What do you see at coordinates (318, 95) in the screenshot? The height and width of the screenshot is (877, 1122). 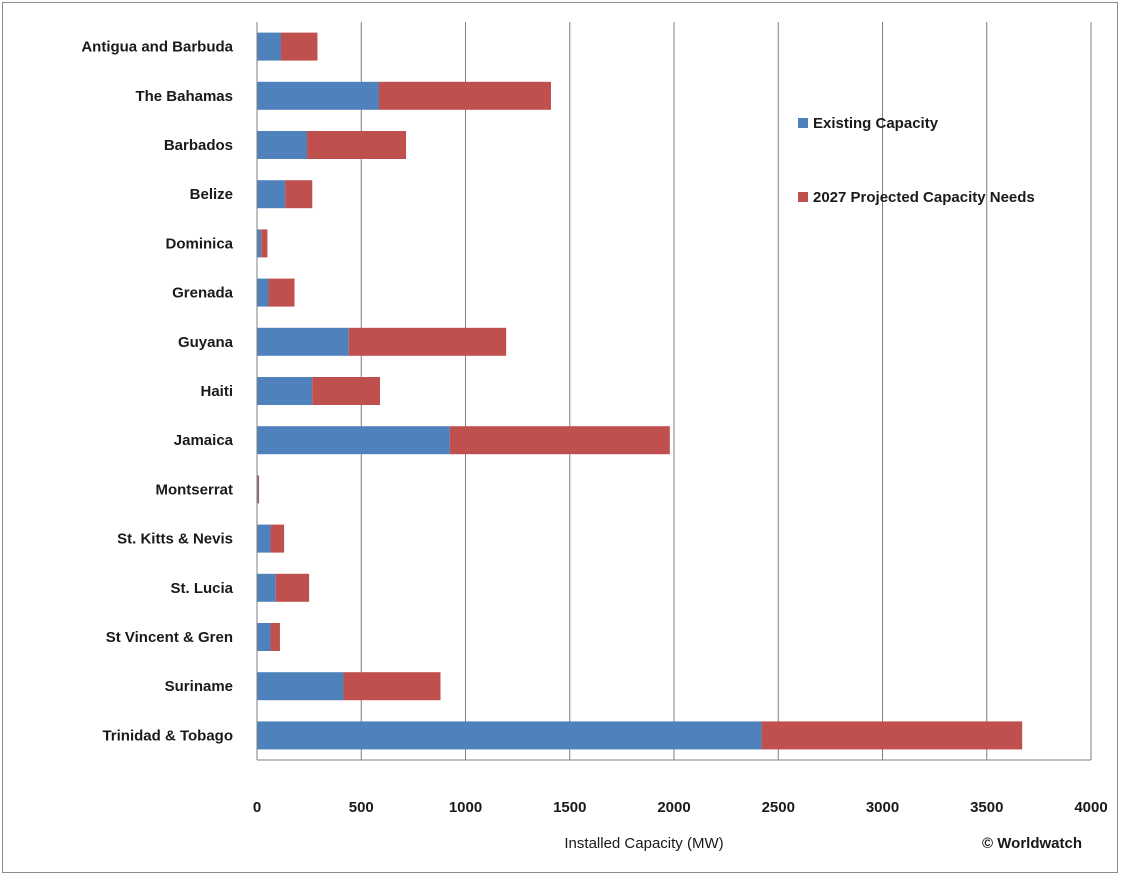 I see `bar-the-bahamas-existing-capacity` at bounding box center [318, 95].